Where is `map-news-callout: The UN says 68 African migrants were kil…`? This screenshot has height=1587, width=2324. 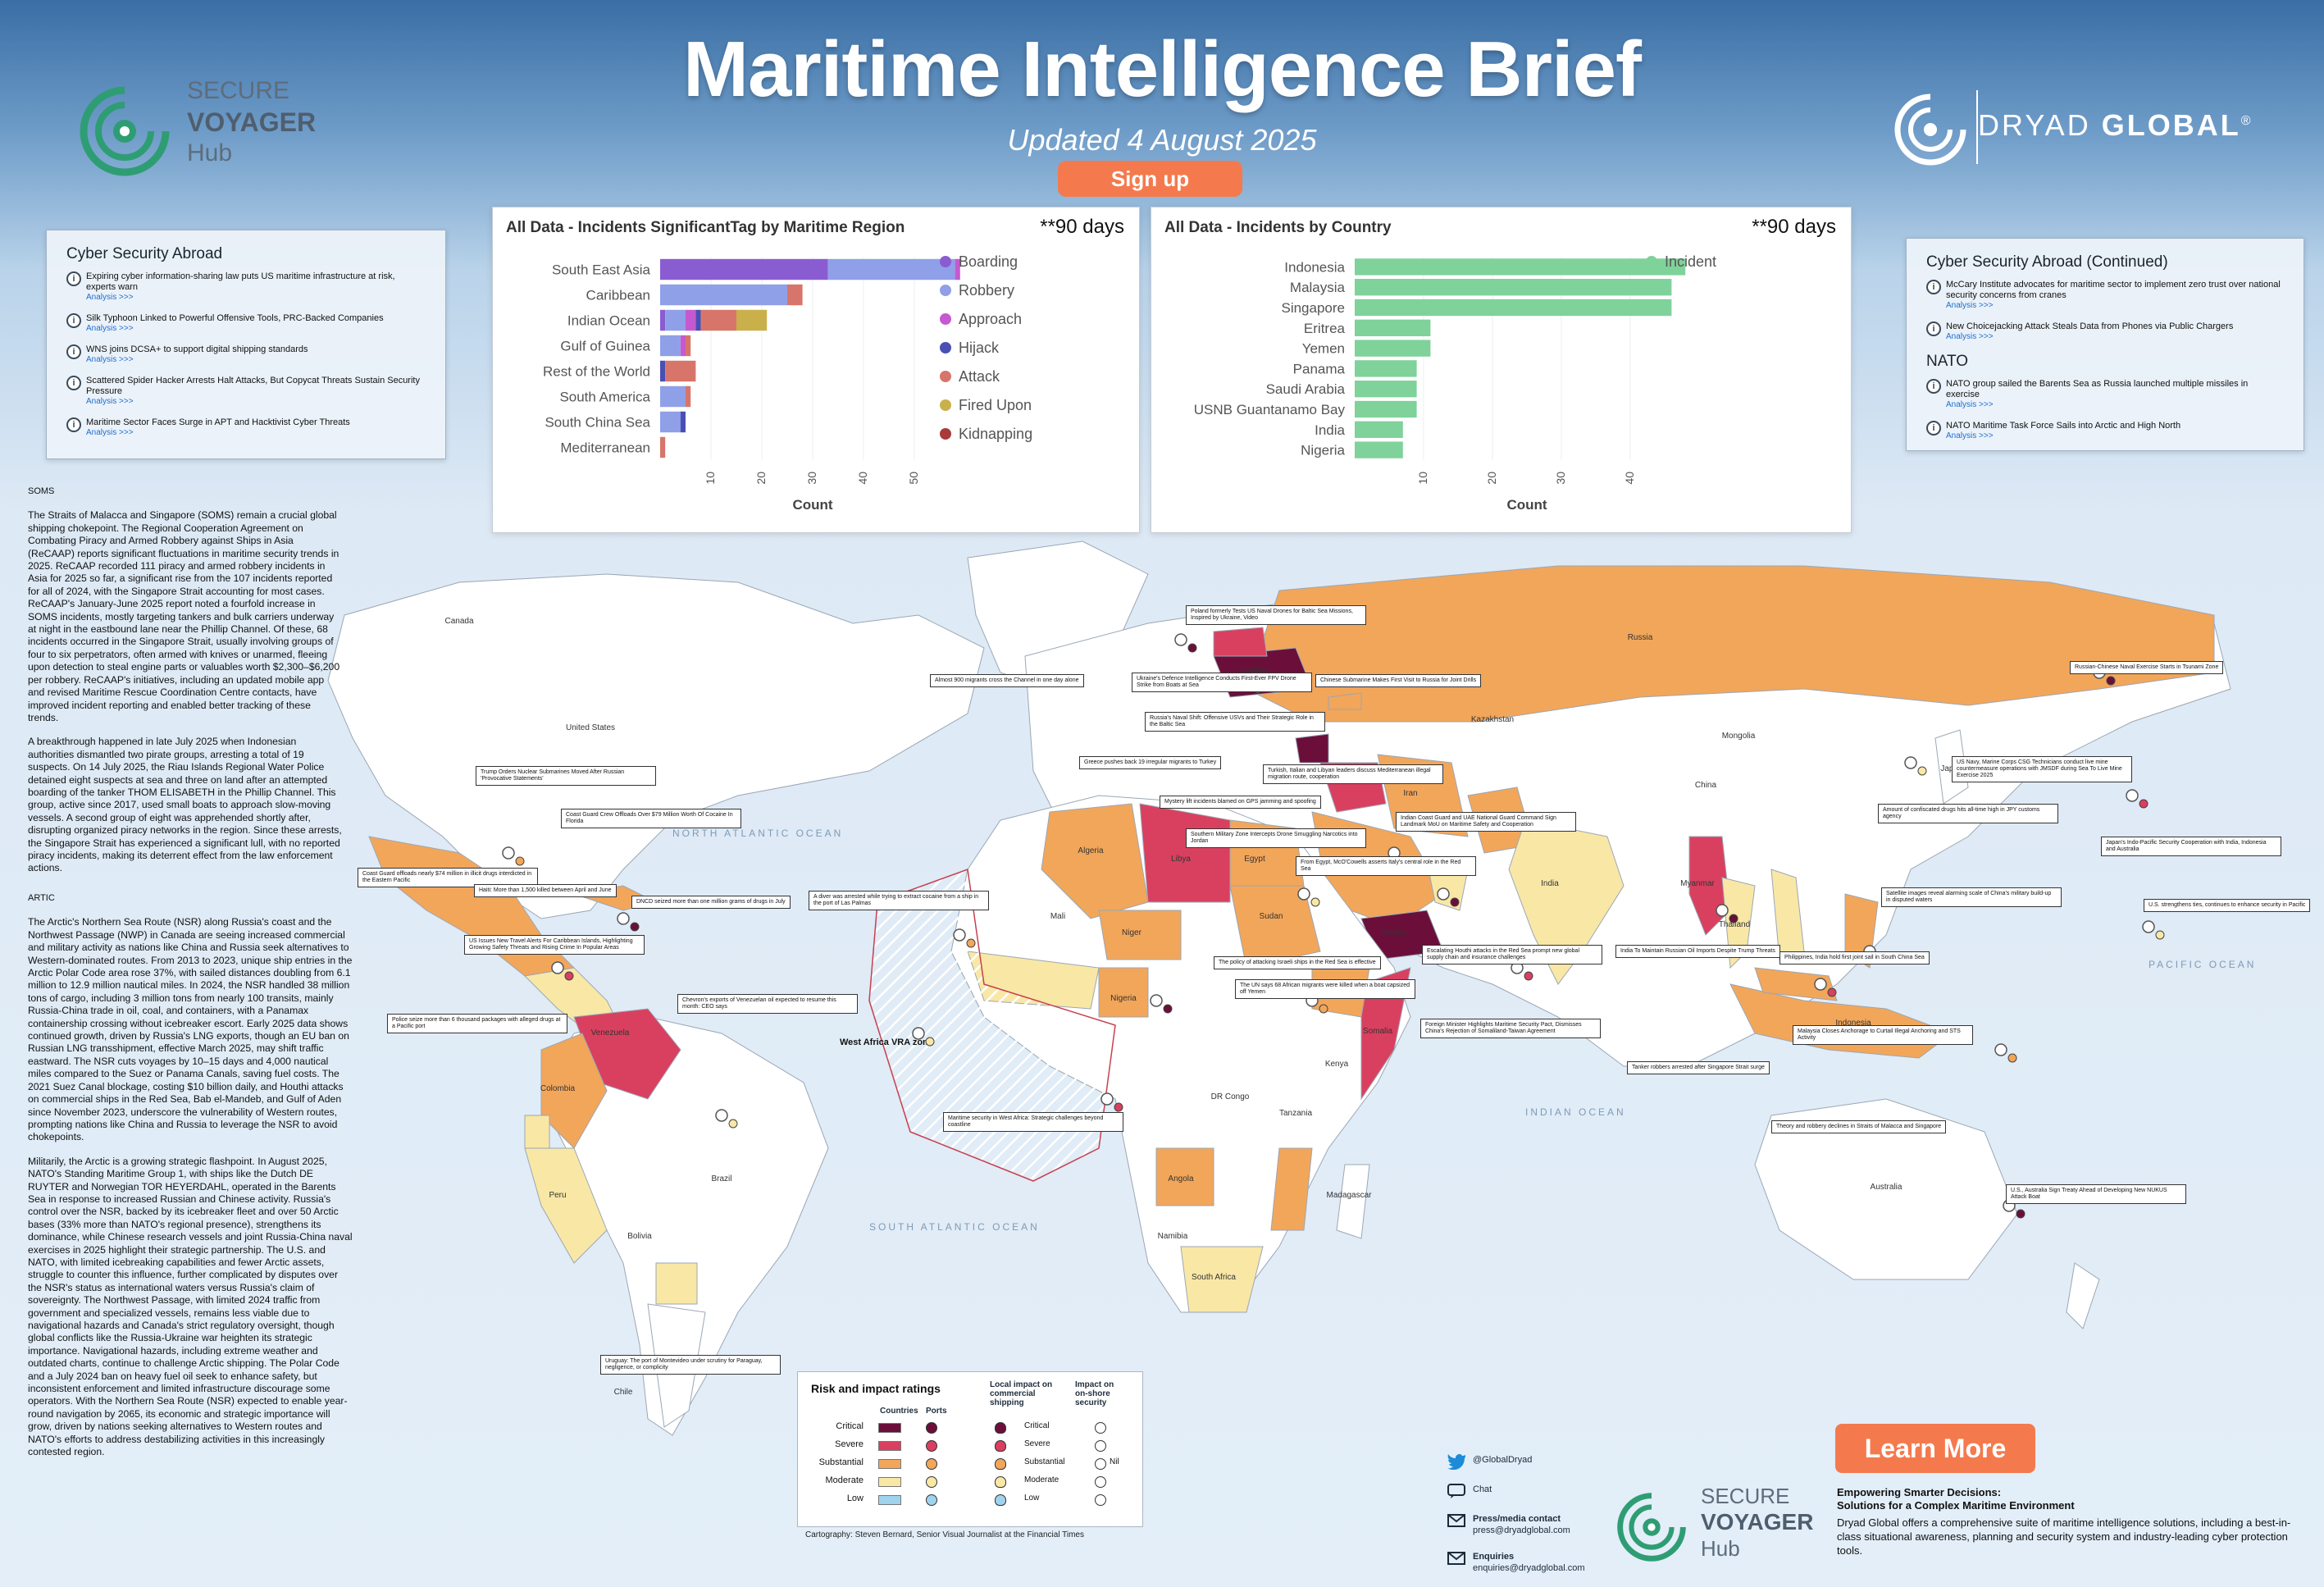 map-news-callout: The UN says 68 African migrants were kil… is located at coordinates (1325, 989).